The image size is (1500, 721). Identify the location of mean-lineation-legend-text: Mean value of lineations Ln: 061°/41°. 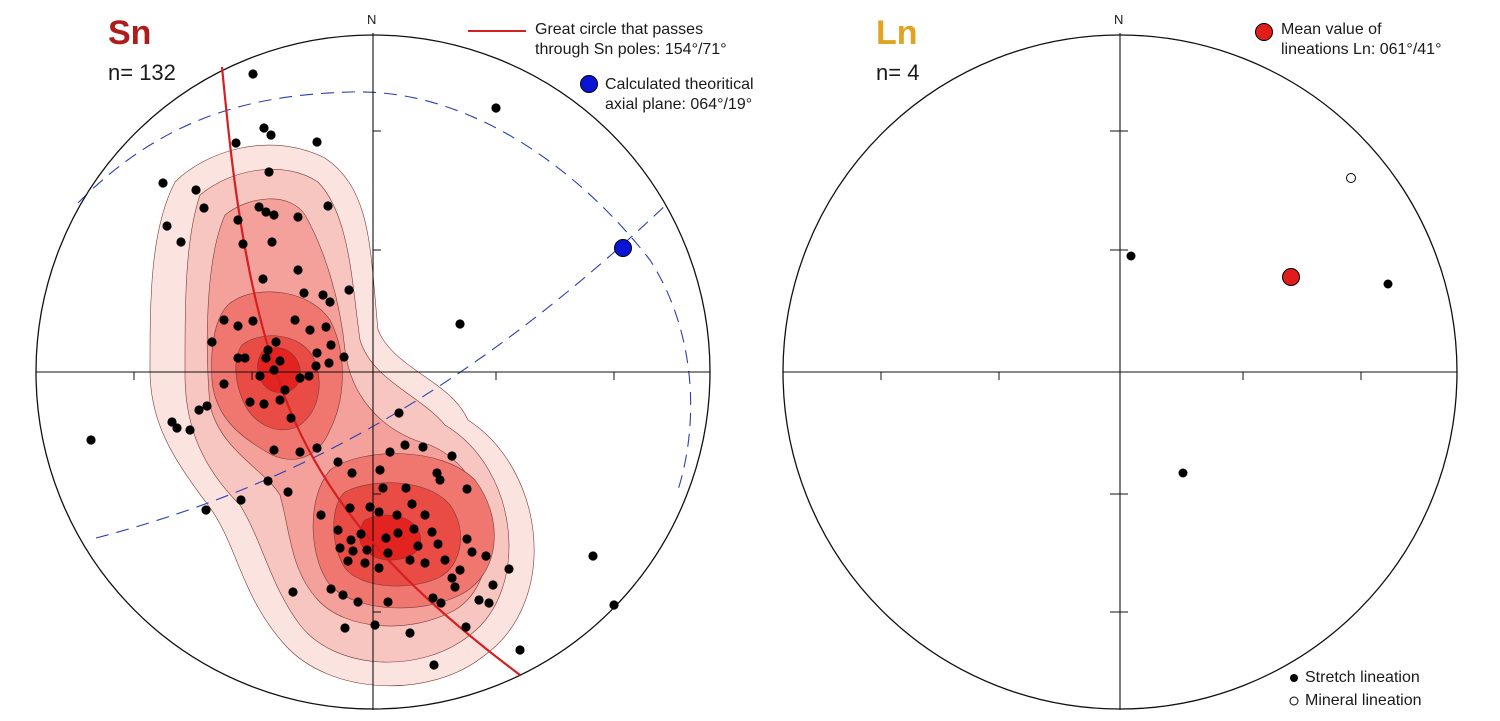
(1361, 39).